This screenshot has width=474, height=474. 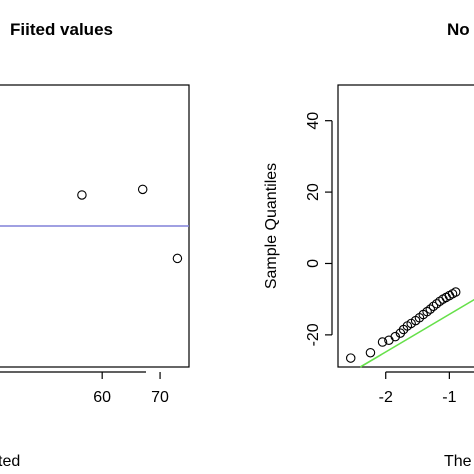 I want to click on right-points-group, so click(x=403, y=325).